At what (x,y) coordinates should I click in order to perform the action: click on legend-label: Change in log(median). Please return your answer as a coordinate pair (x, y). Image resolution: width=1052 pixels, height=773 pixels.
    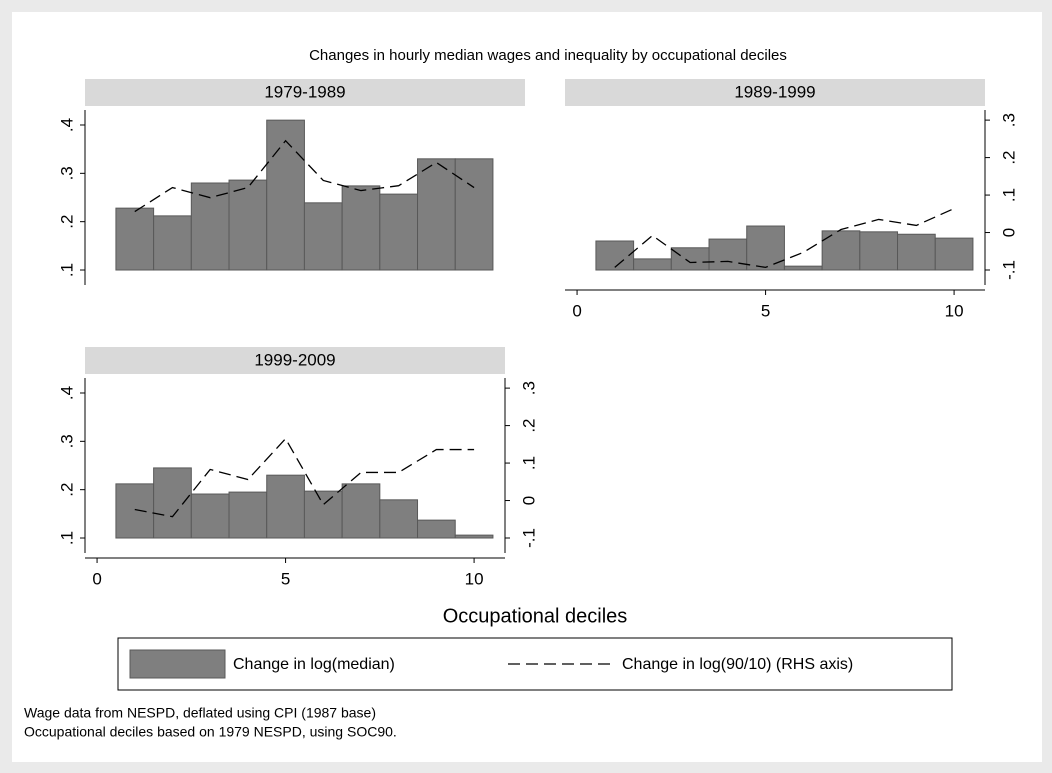
    Looking at the image, I should click on (314, 664).